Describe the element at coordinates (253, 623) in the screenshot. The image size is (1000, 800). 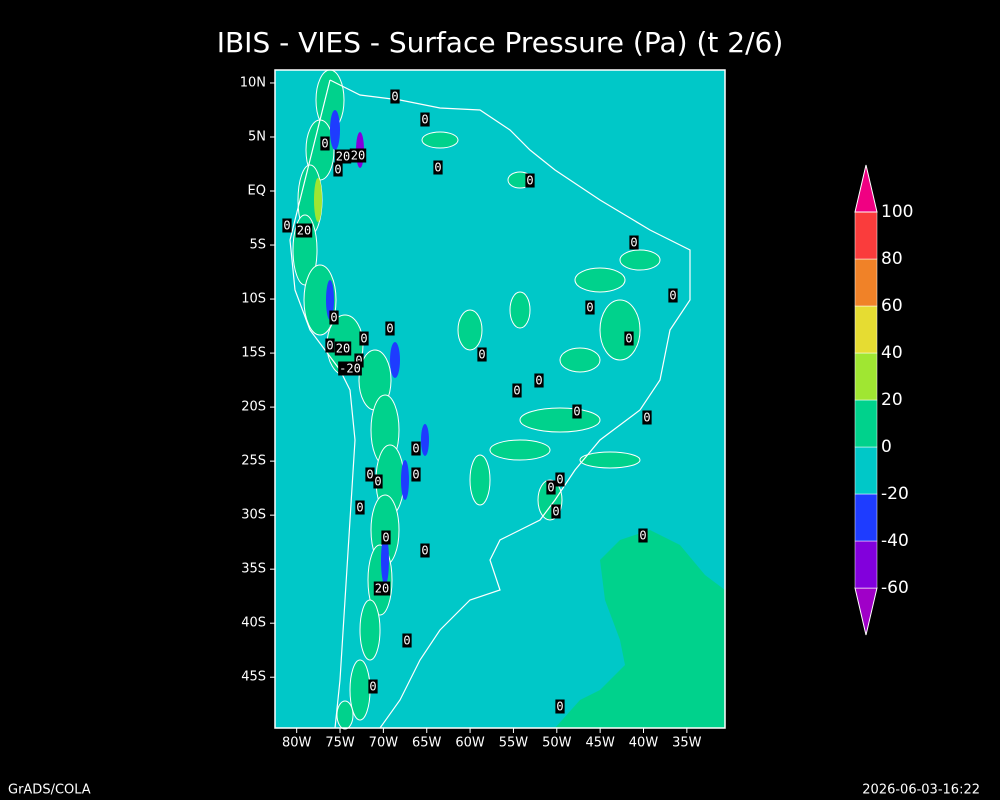
I see `y-tick-label: 40S` at that location.